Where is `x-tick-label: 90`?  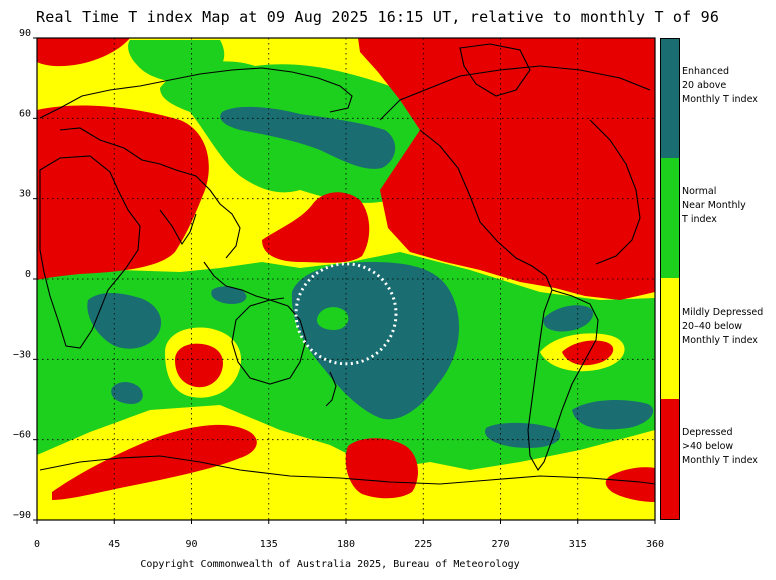
x-tick-label: 90 is located at coordinates (191, 544).